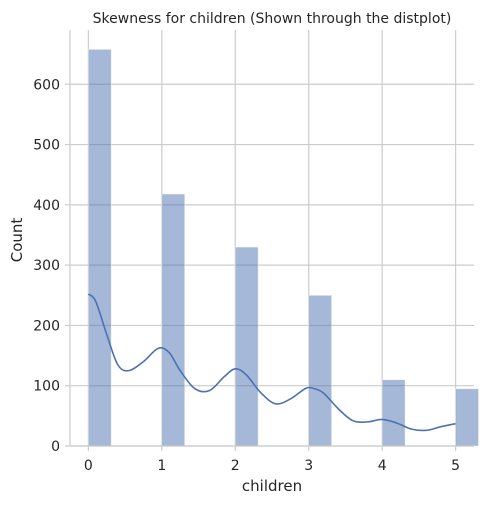 The image size is (484, 509). I want to click on x-tick-label: 1, so click(161, 466).